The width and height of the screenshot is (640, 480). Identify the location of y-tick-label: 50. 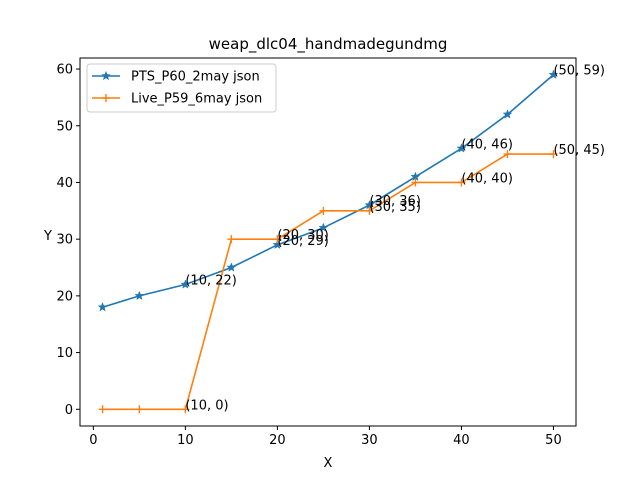
(64, 126).